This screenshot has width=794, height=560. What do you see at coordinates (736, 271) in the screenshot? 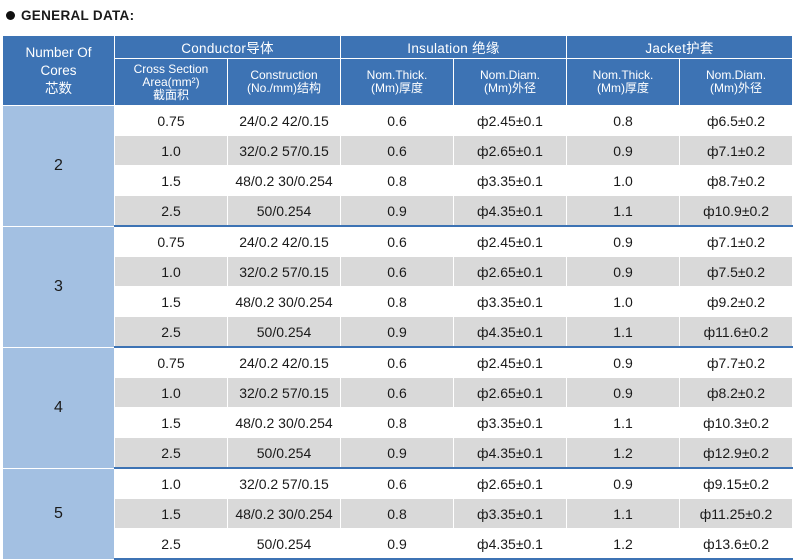
I see `jacket-diameter-cell: ф7.5±0.2` at bounding box center [736, 271].